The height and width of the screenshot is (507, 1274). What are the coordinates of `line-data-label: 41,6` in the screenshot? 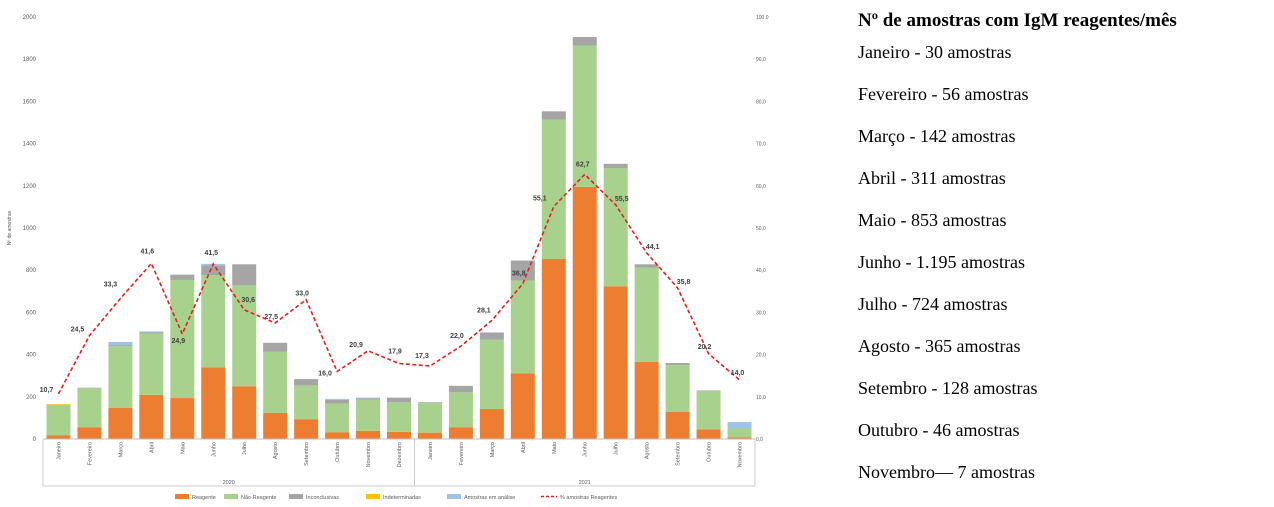 It's located at (148, 251).